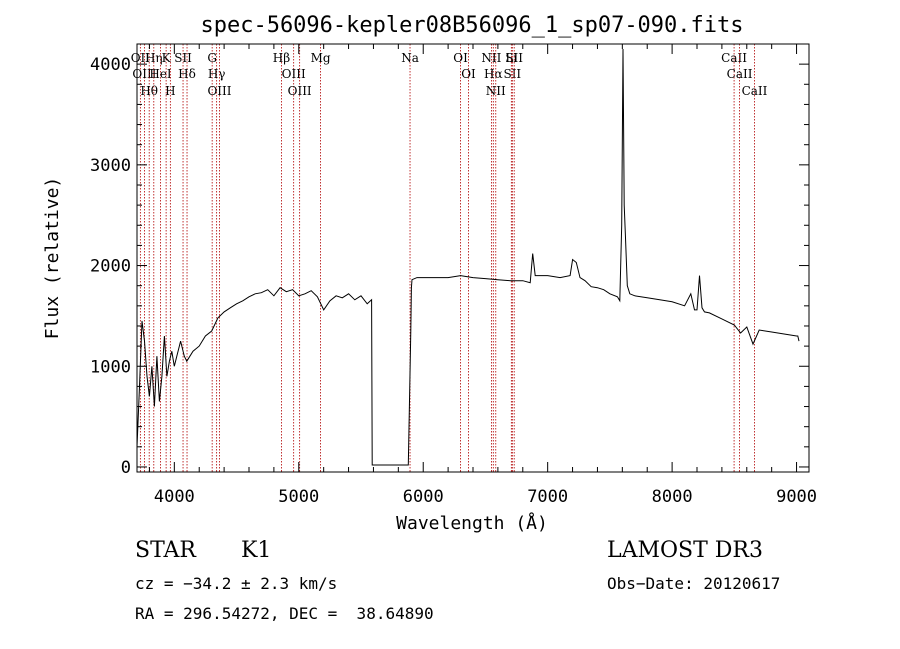 The height and width of the screenshot is (649, 900). What do you see at coordinates (298, 497) in the screenshot?
I see `x-tick-label-1: 5000` at bounding box center [298, 497].